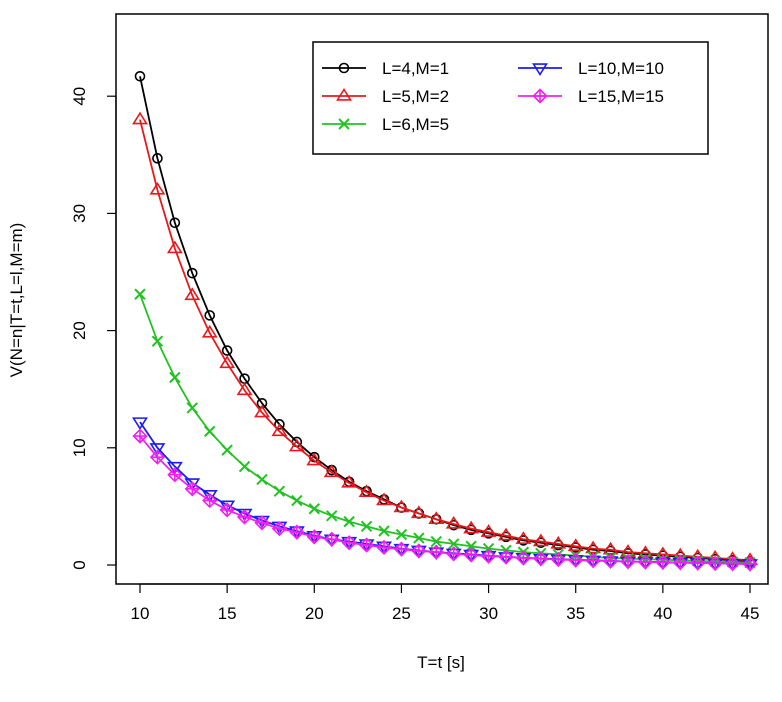  What do you see at coordinates (79, 213) in the screenshot?
I see `y-tick-label: 30` at bounding box center [79, 213].